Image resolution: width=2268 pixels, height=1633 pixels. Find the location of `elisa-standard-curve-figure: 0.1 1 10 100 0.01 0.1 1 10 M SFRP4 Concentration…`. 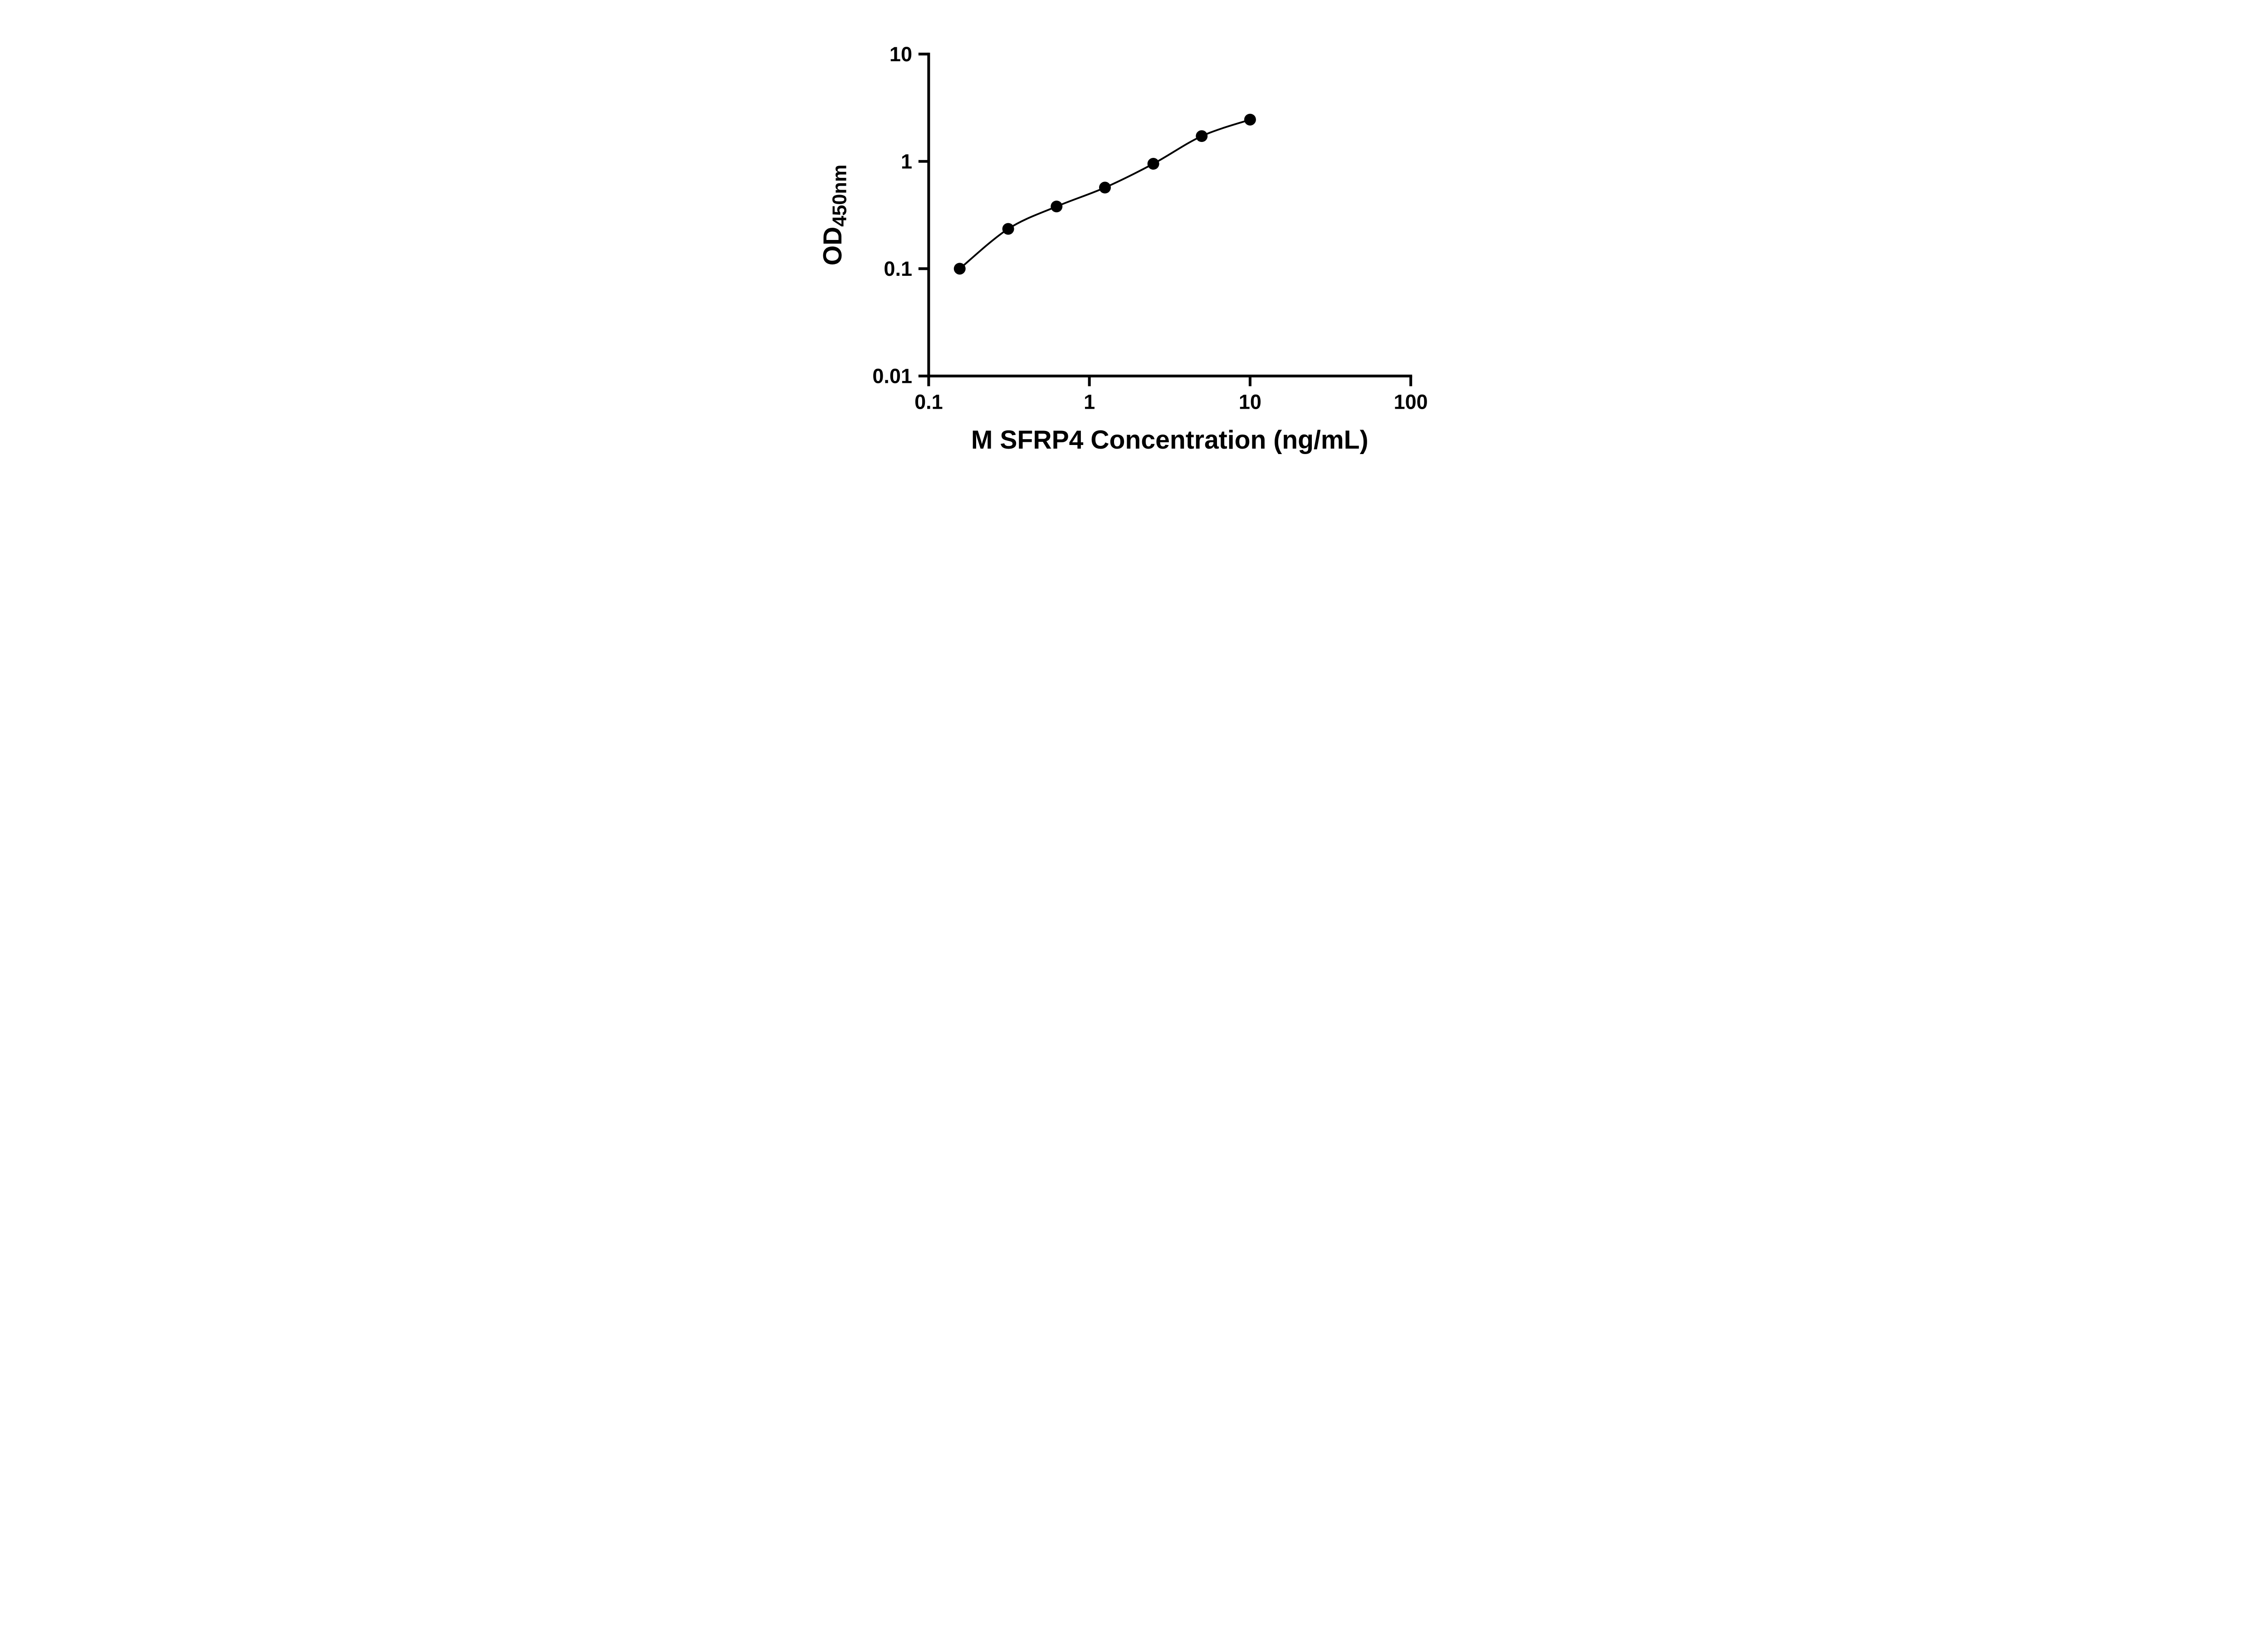

elisa-standard-curve-figure: 0.1 1 10 100 0.01 0.1 1 10 M SFRP4 Concentration… is located at coordinates (1134, 246).